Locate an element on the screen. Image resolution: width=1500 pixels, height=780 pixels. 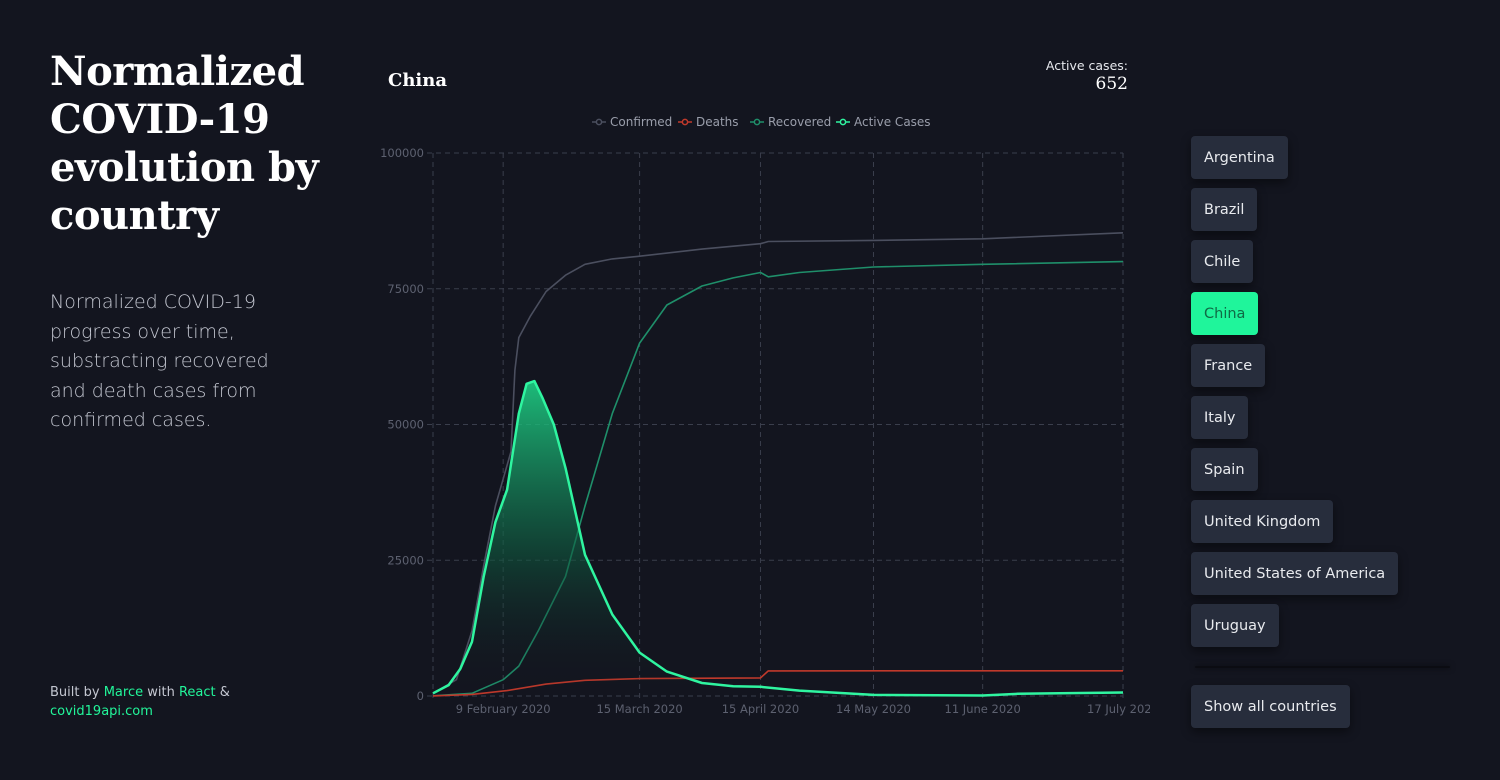
y-tick-label: 25000 is located at coordinates (405, 560).